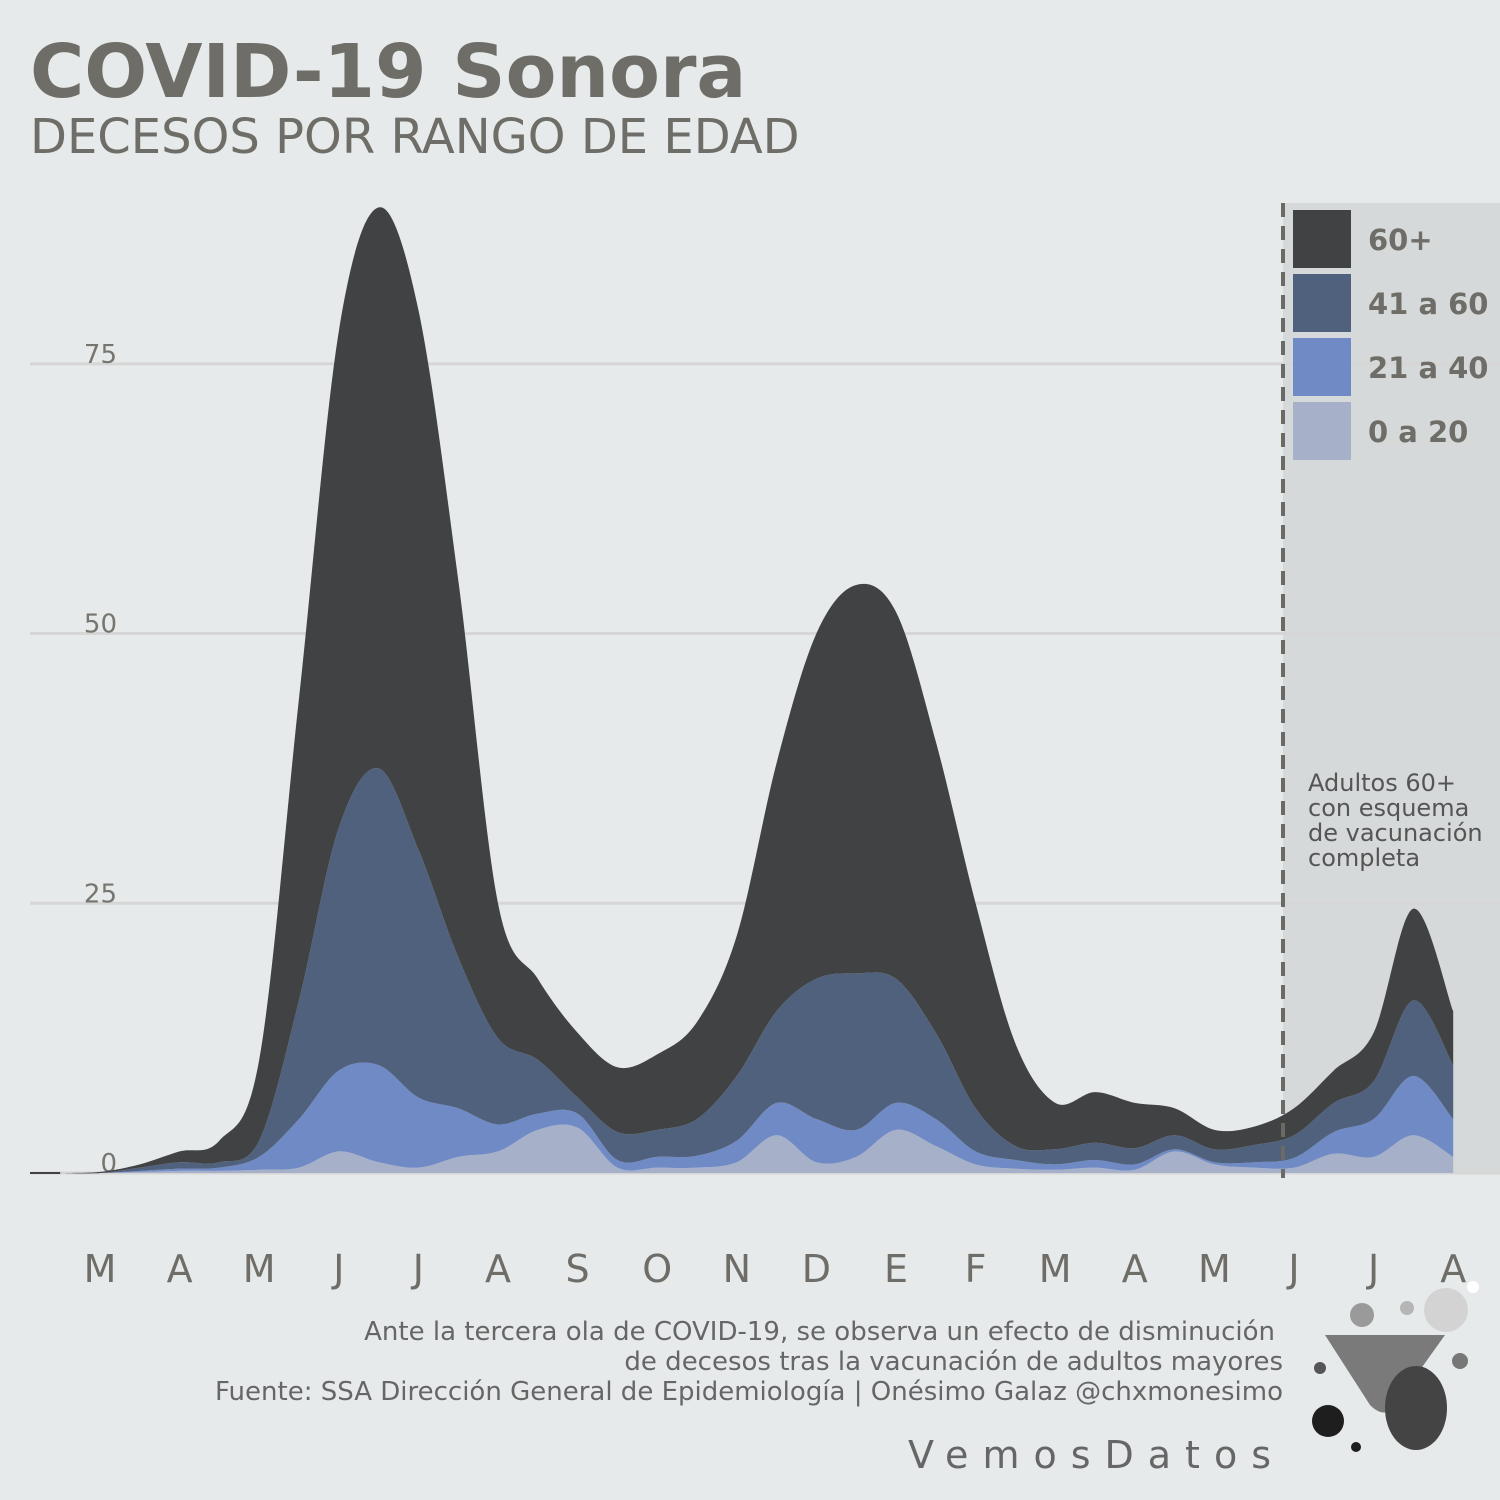 The image size is (1500, 1500). Describe the element at coordinates (100, 625) in the screenshot. I see `y-tick-label: 50` at that location.